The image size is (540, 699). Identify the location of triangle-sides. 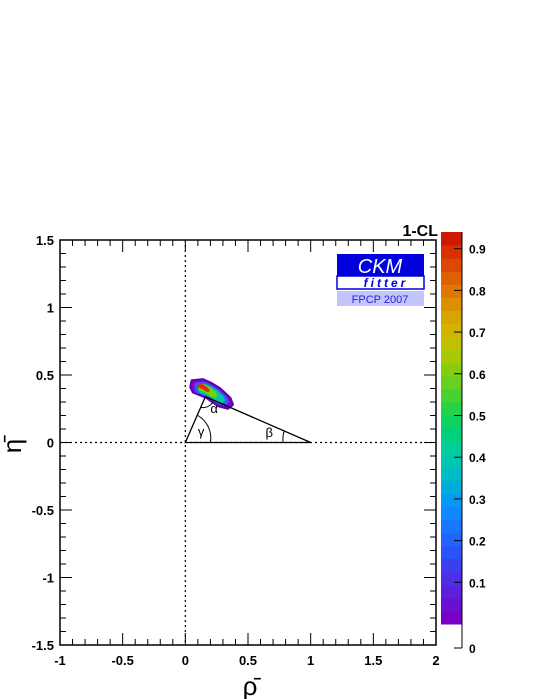
(247, 419).